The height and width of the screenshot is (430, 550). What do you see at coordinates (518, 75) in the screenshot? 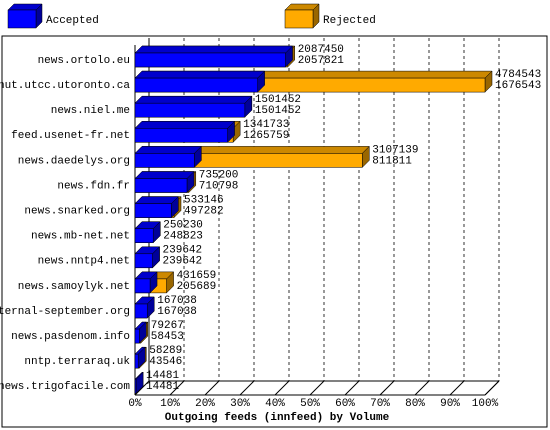
I see `data-label: 4784543` at bounding box center [518, 75].